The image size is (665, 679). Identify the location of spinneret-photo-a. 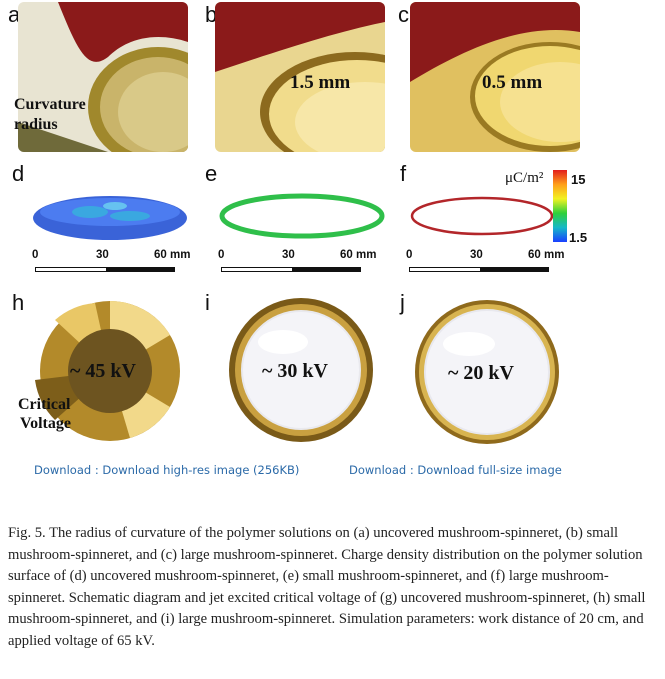
(103, 77).